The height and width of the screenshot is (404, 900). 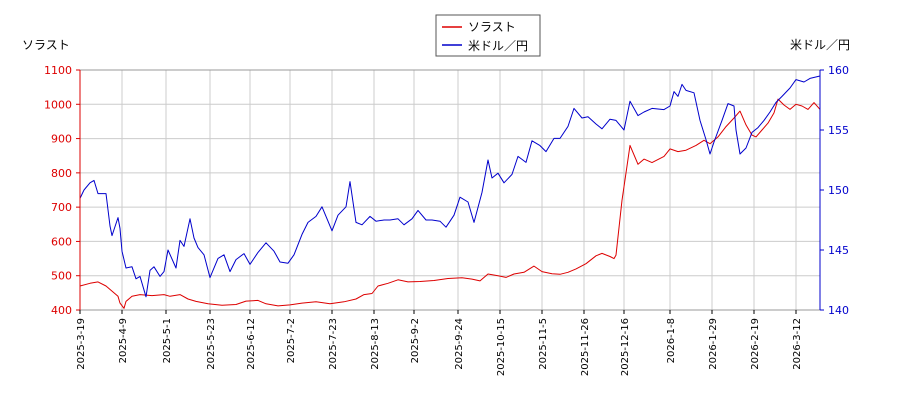 What do you see at coordinates (61, 241) in the screenshot?
I see `left-tick-label: 600` at bounding box center [61, 241].